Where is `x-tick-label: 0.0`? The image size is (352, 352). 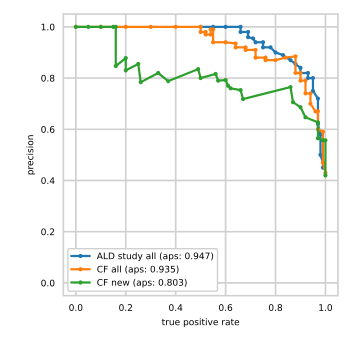
x-tick-label: 0.0 is located at coordinates (75, 307).